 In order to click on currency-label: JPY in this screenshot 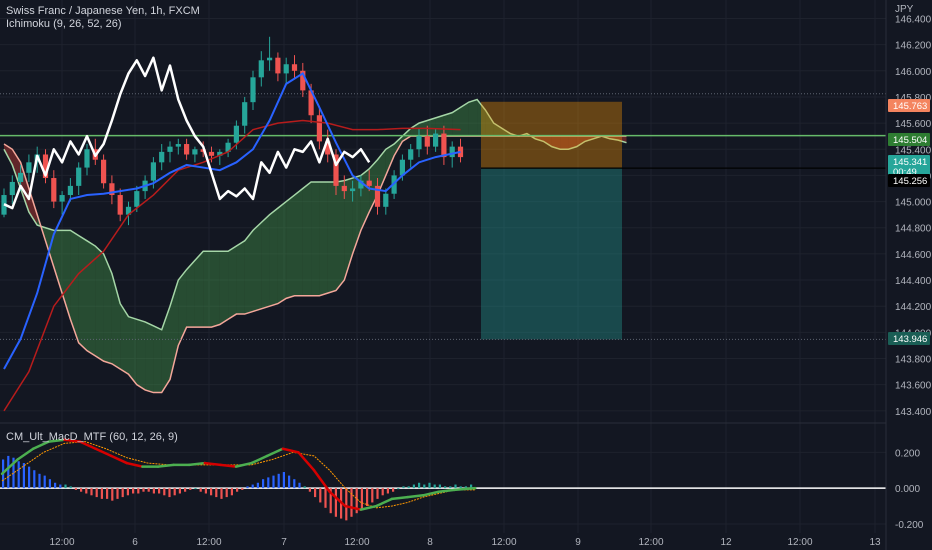, I will do `click(904, 9)`.